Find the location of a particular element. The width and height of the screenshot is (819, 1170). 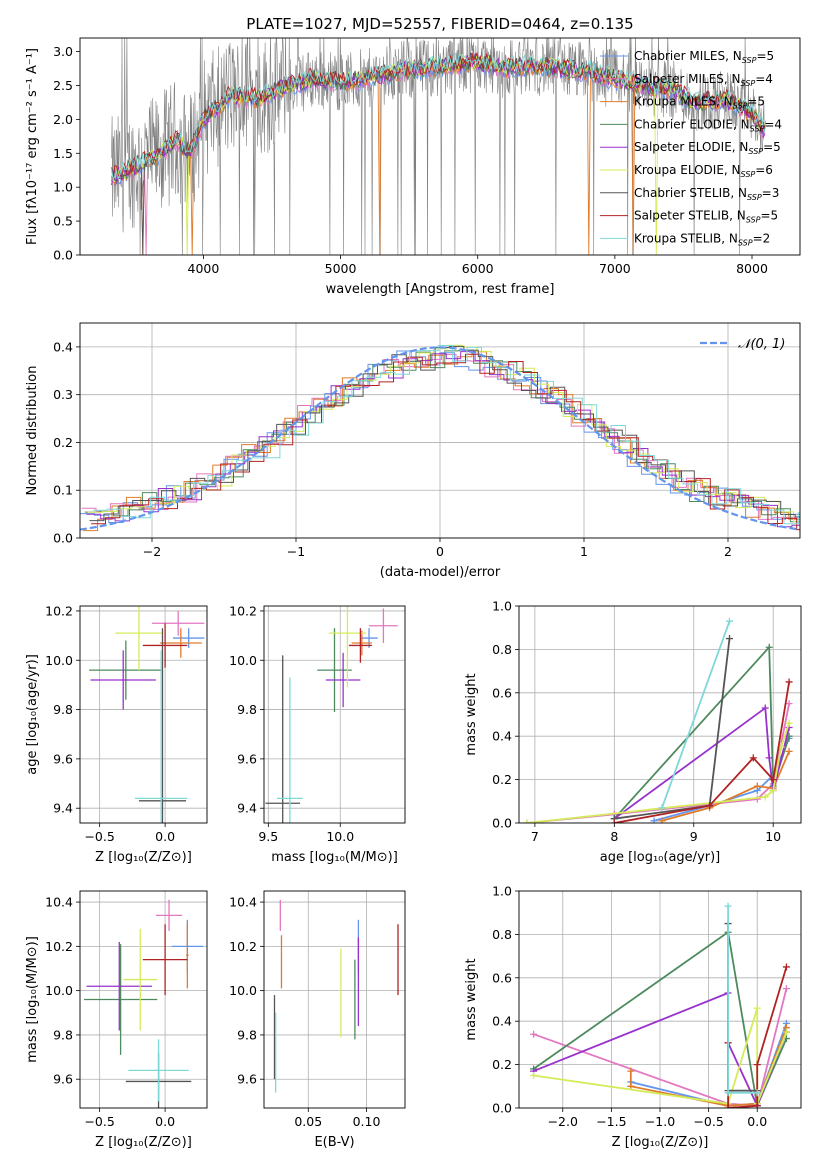

weight-marker-chabrier_elodie is located at coordinates (769, 647).